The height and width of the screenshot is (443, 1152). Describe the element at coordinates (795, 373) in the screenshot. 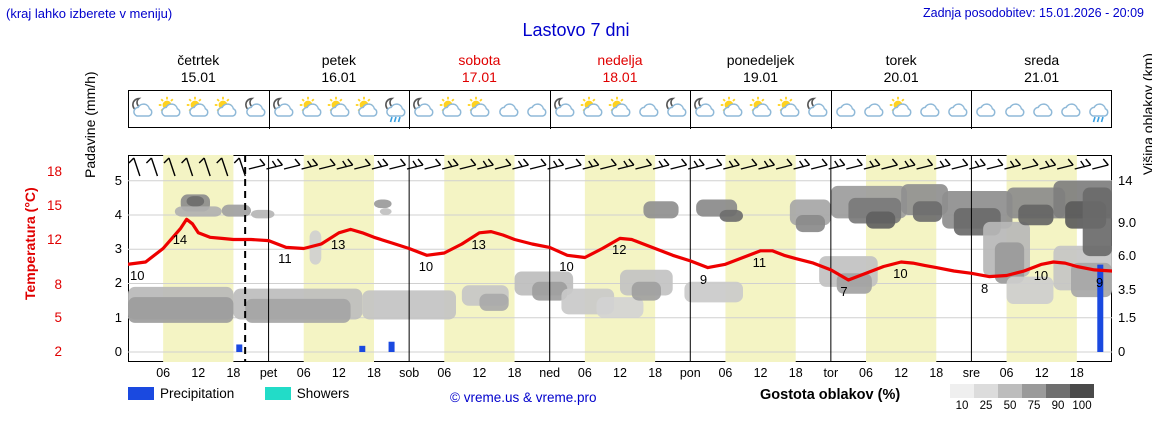

I see `x-tick-18: 18` at that location.